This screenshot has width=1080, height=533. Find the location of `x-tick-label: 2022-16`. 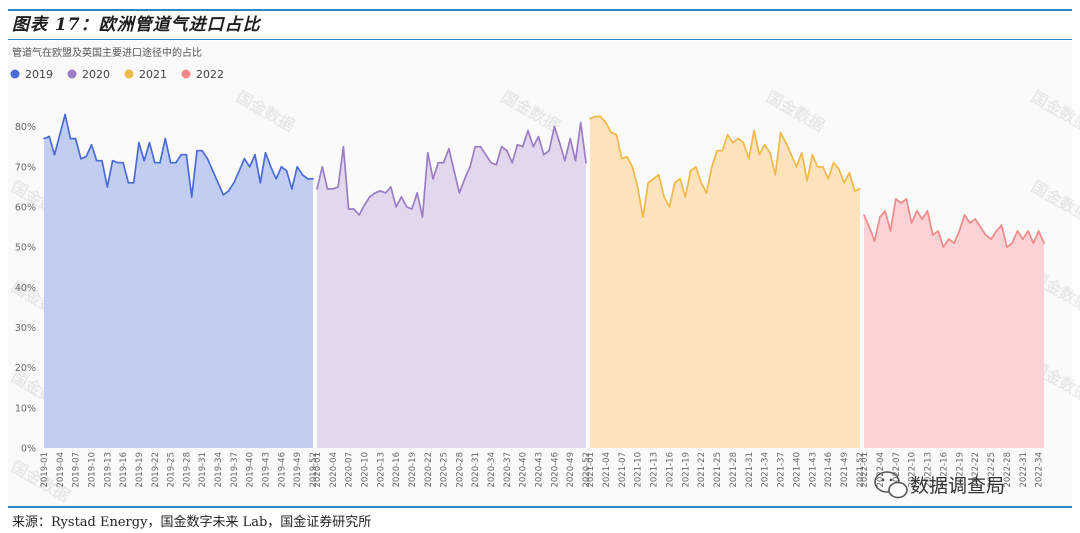

x-tick-label: 2022-16 is located at coordinates (944, 470).